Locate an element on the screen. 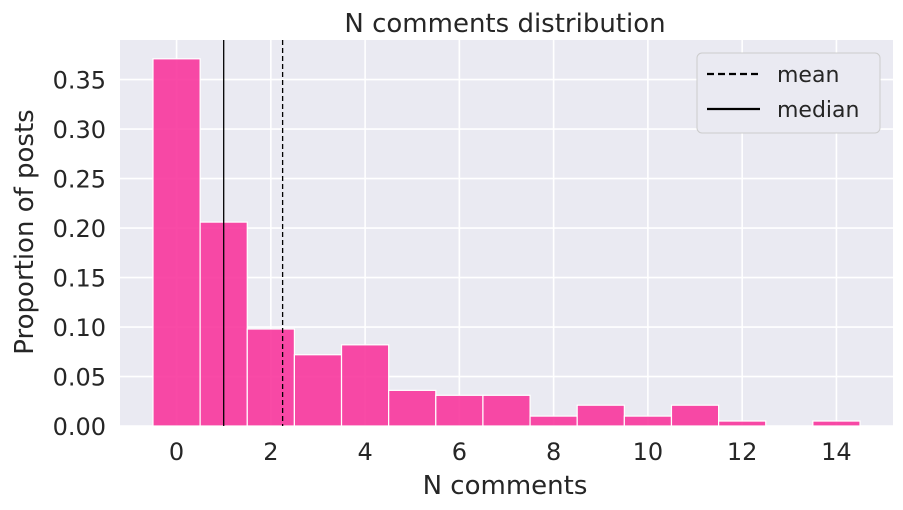  x-tick-label: 2 is located at coordinates (270, 452).